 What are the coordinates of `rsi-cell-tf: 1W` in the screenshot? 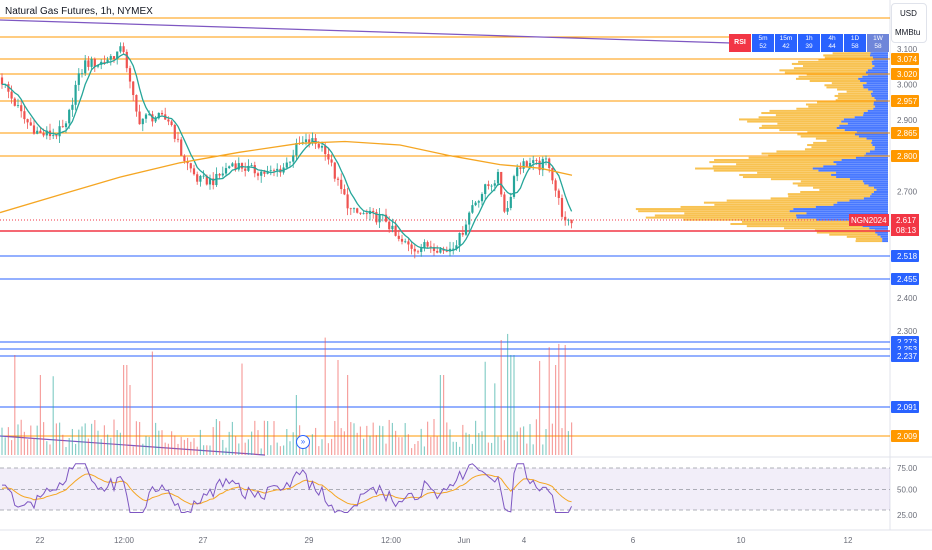 It's located at (878, 38).